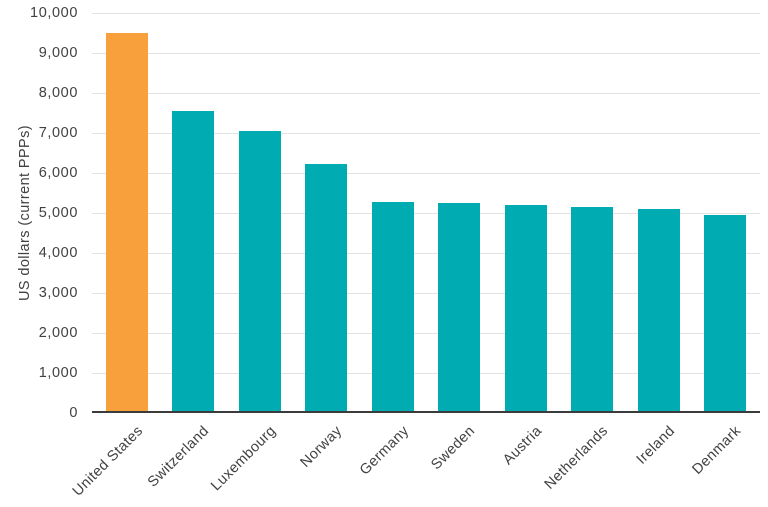 The width and height of the screenshot is (768, 507). I want to click on bar-united-states, so click(126, 223).